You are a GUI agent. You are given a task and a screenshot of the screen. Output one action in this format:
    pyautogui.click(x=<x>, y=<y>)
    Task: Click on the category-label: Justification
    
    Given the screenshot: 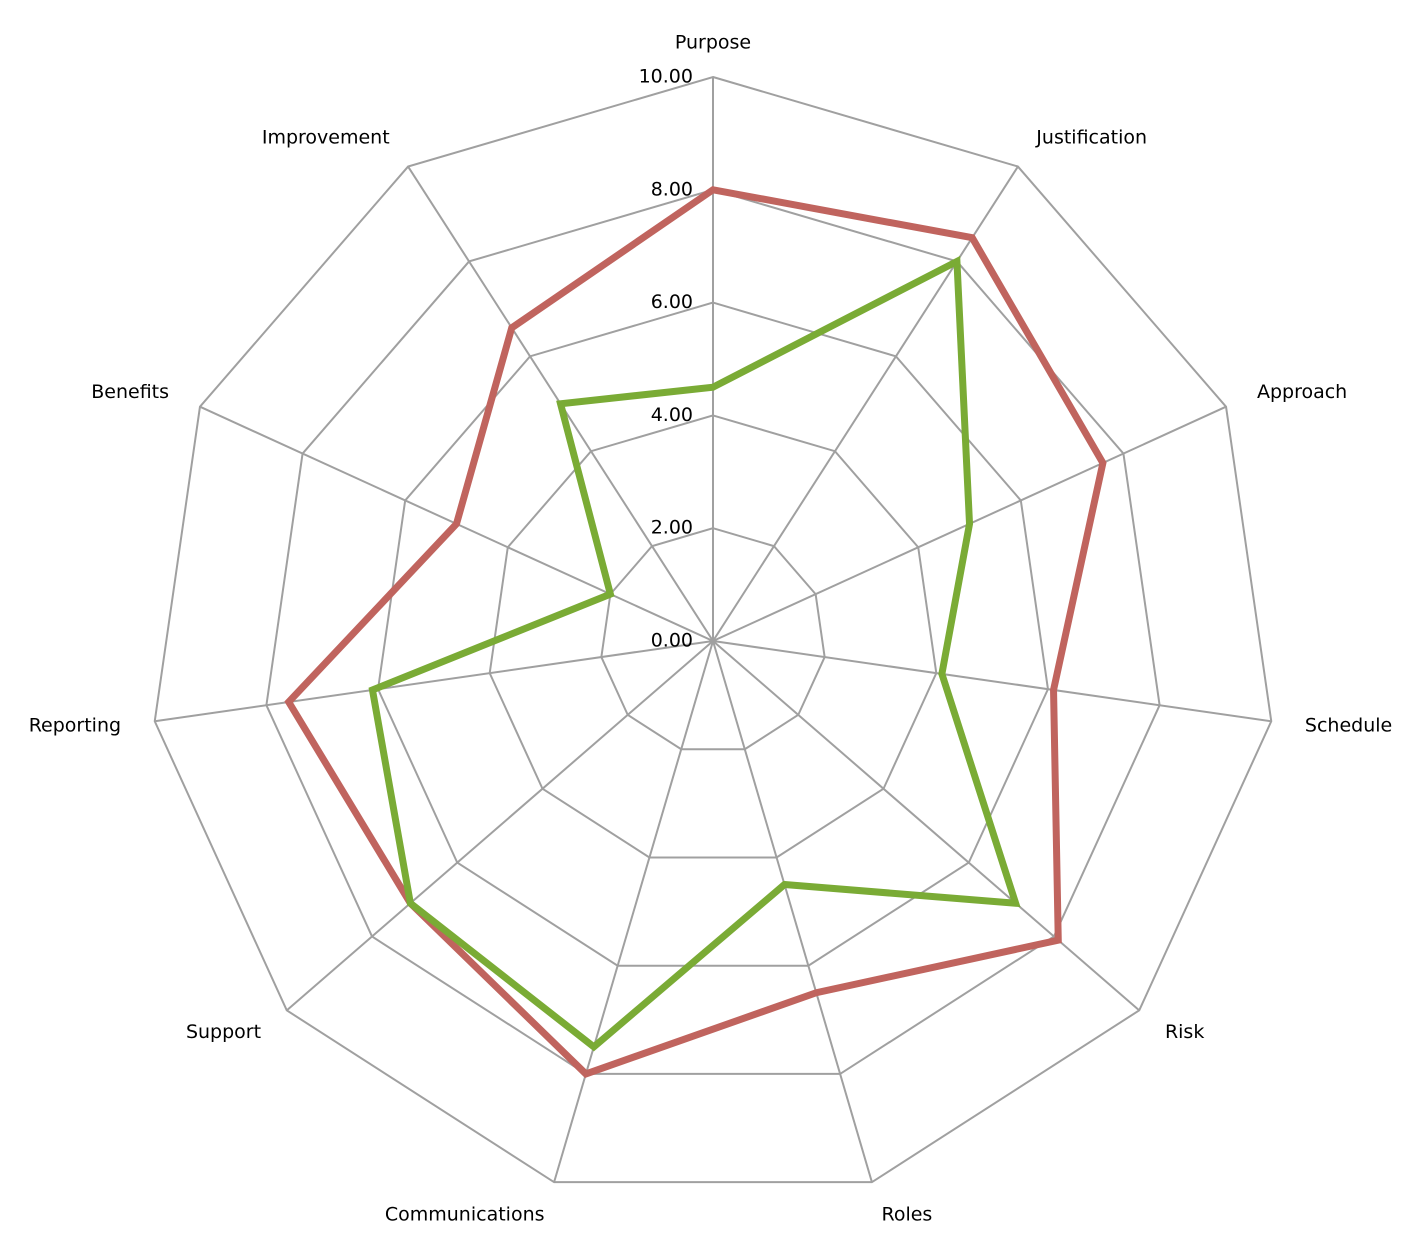 What is the action you would take?
    pyautogui.click(x=1091, y=137)
    